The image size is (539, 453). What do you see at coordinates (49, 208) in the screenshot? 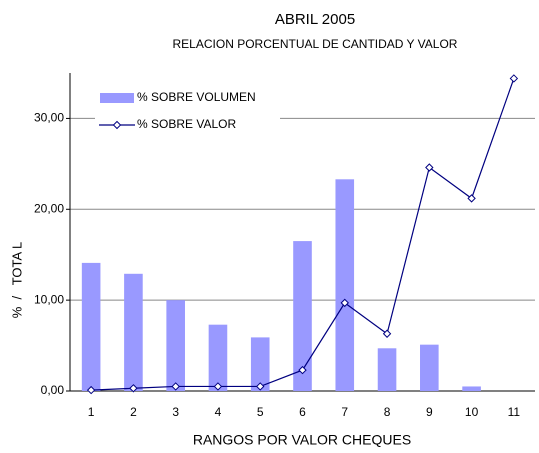
I see `y-tick-label: 20,00` at bounding box center [49, 208].